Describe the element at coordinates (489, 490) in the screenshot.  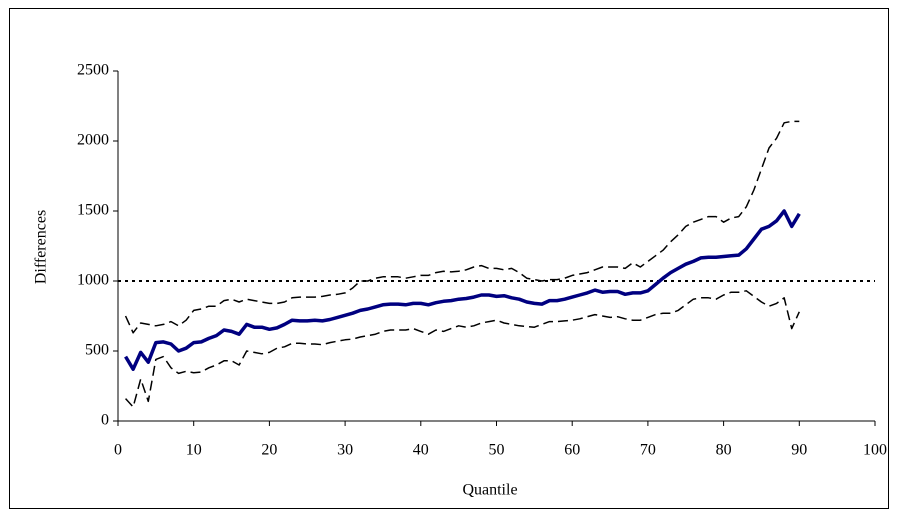
I see `x-axis-title: Quantile` at that location.